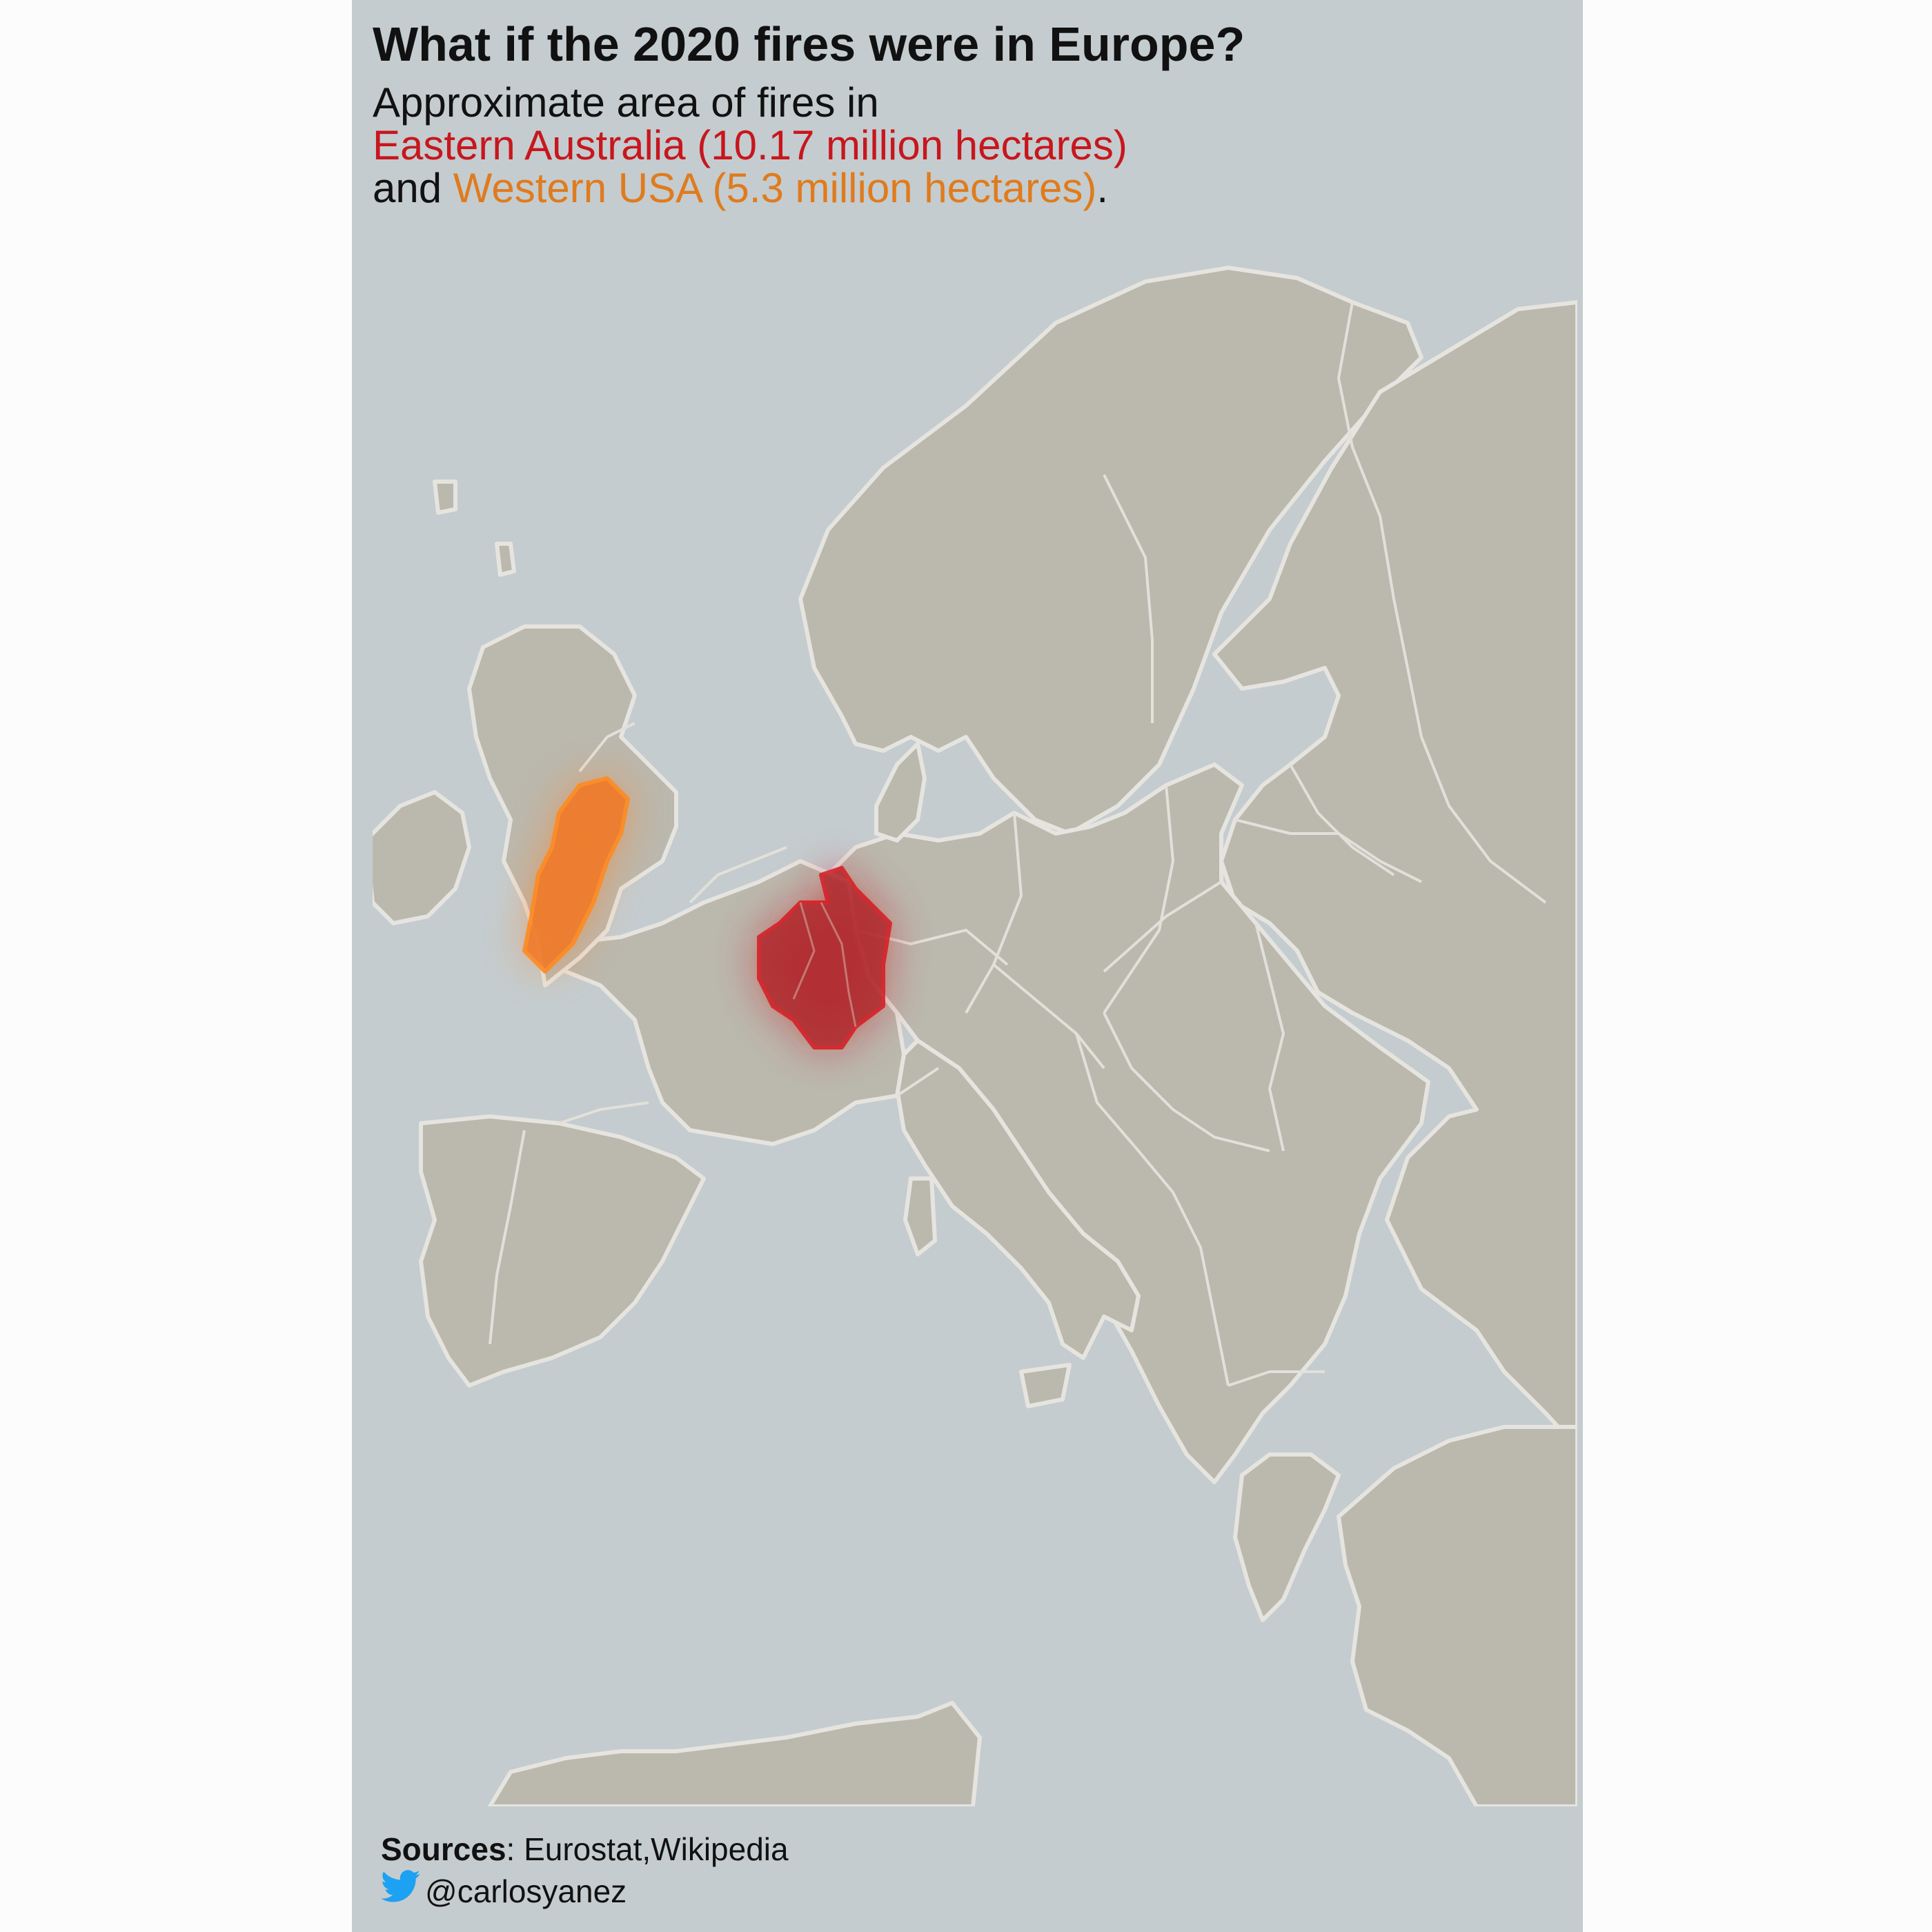  Describe the element at coordinates (626, 102) in the screenshot. I see `subtitle-line-1: Approximate area of fires in` at that location.